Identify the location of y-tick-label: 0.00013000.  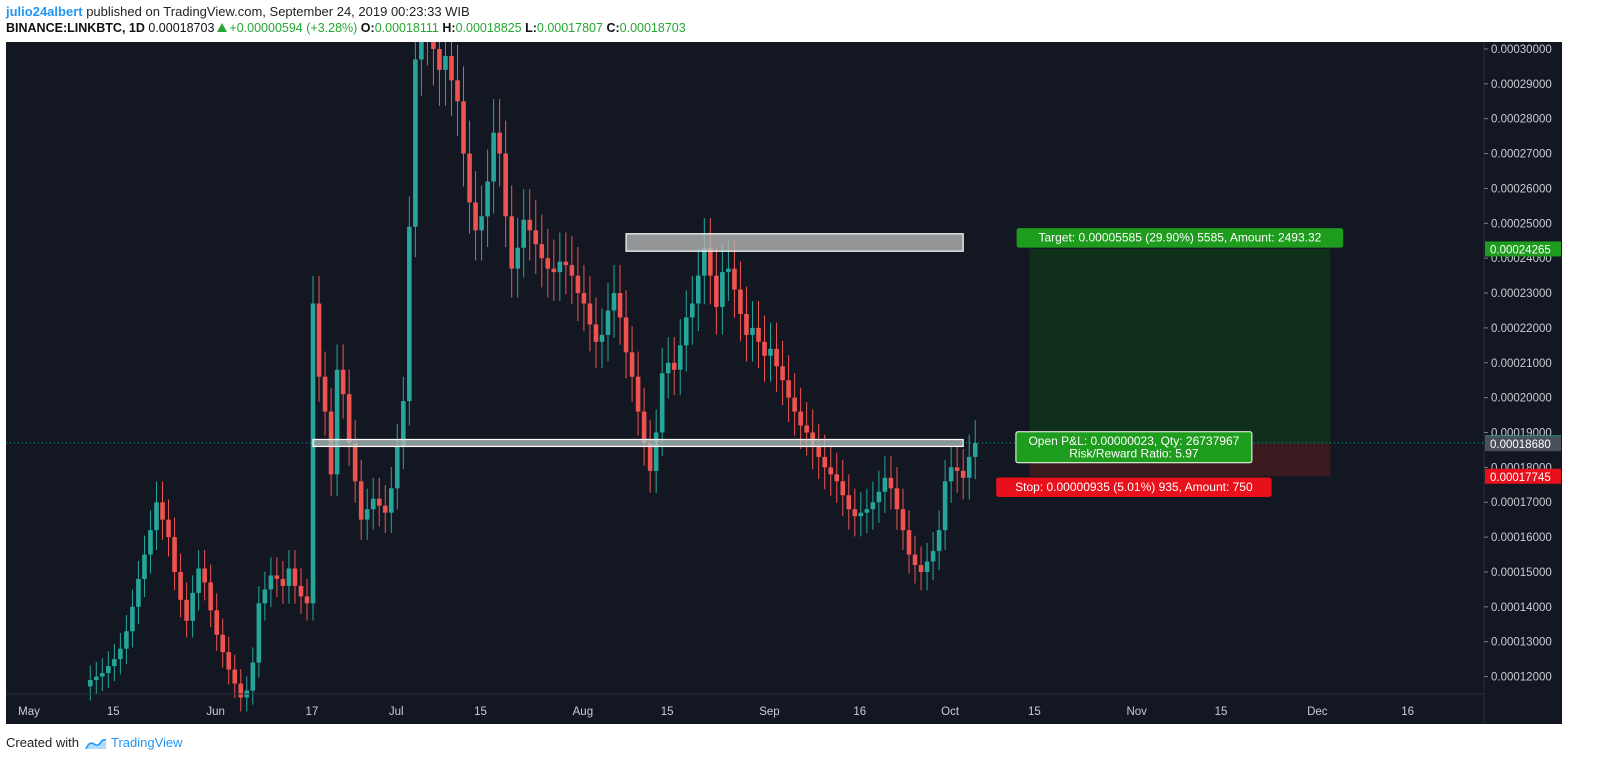
(1521, 643).